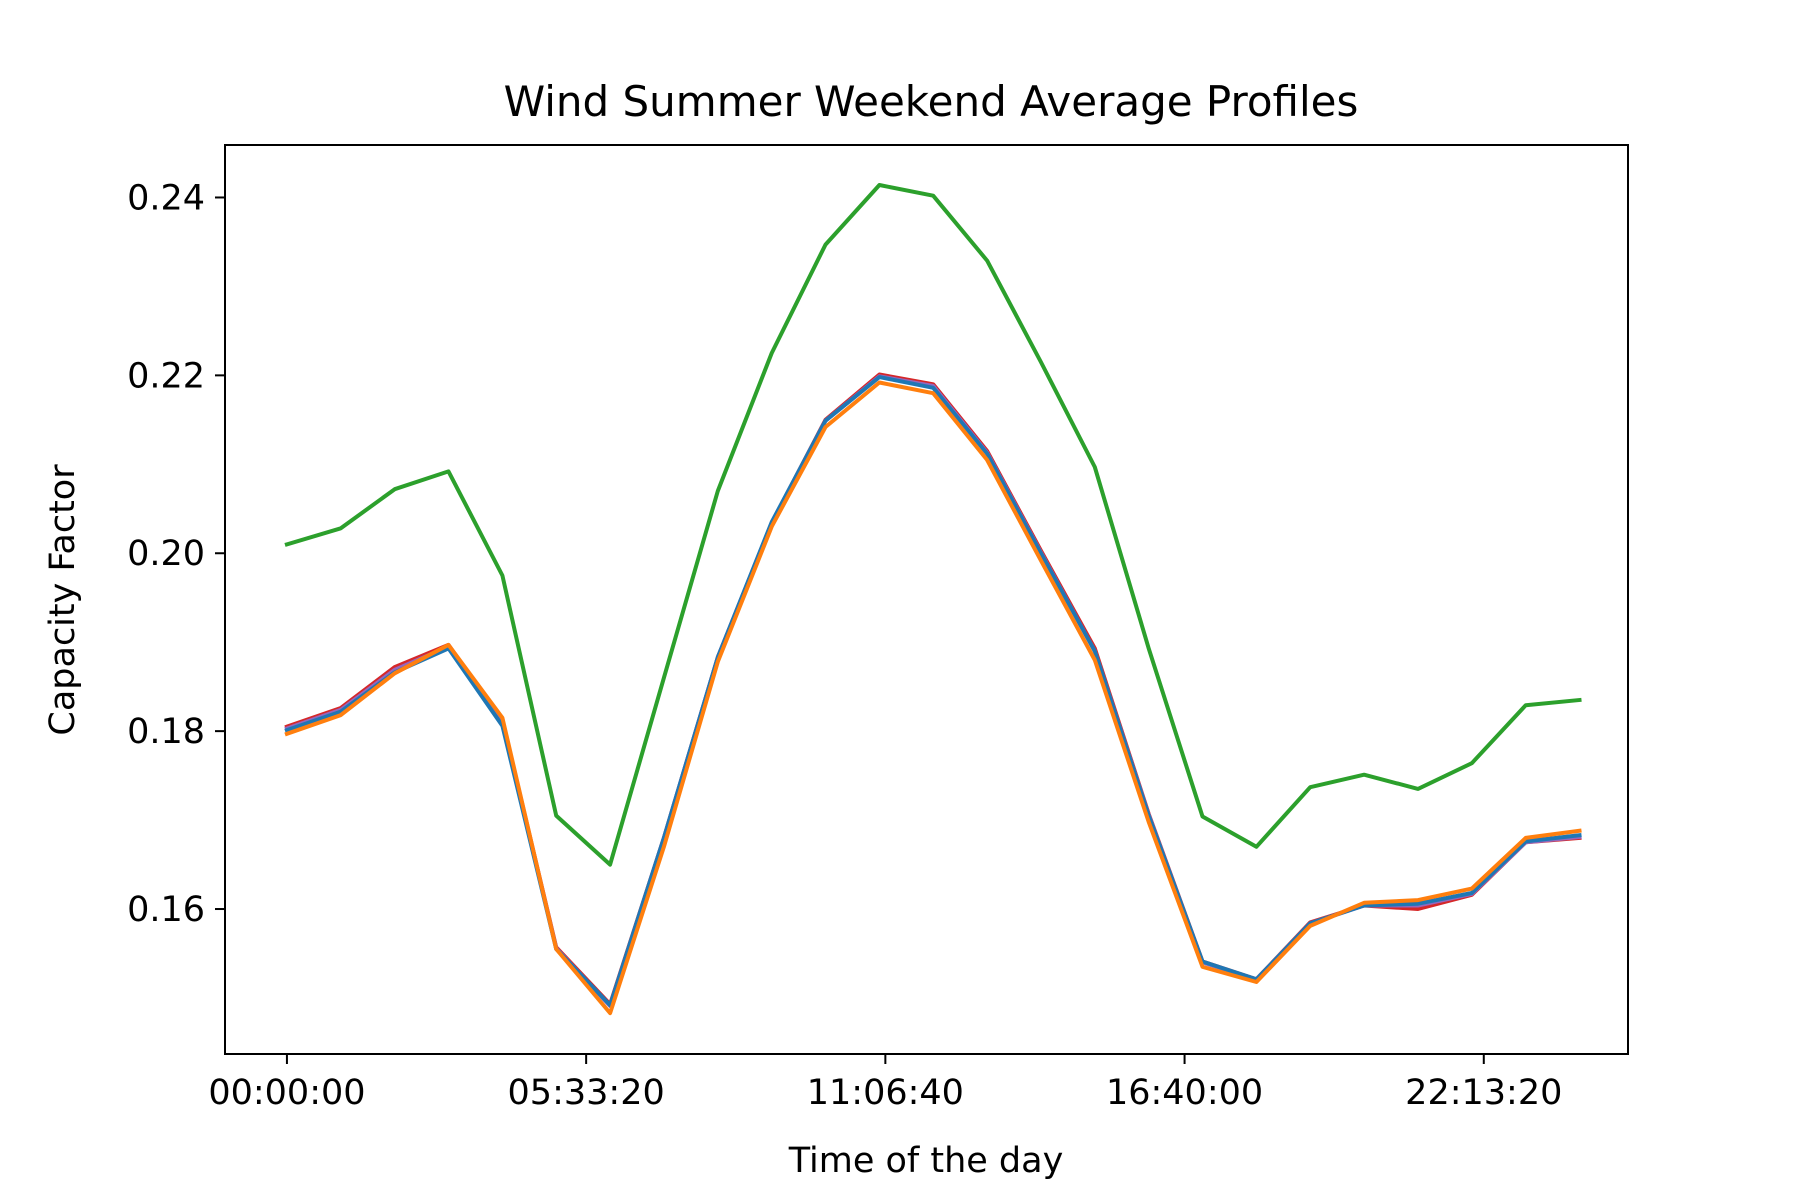 Image resolution: width=1800 pixels, height=1200 pixels. I want to click on y-tick-label: 0.18, so click(166, 732).